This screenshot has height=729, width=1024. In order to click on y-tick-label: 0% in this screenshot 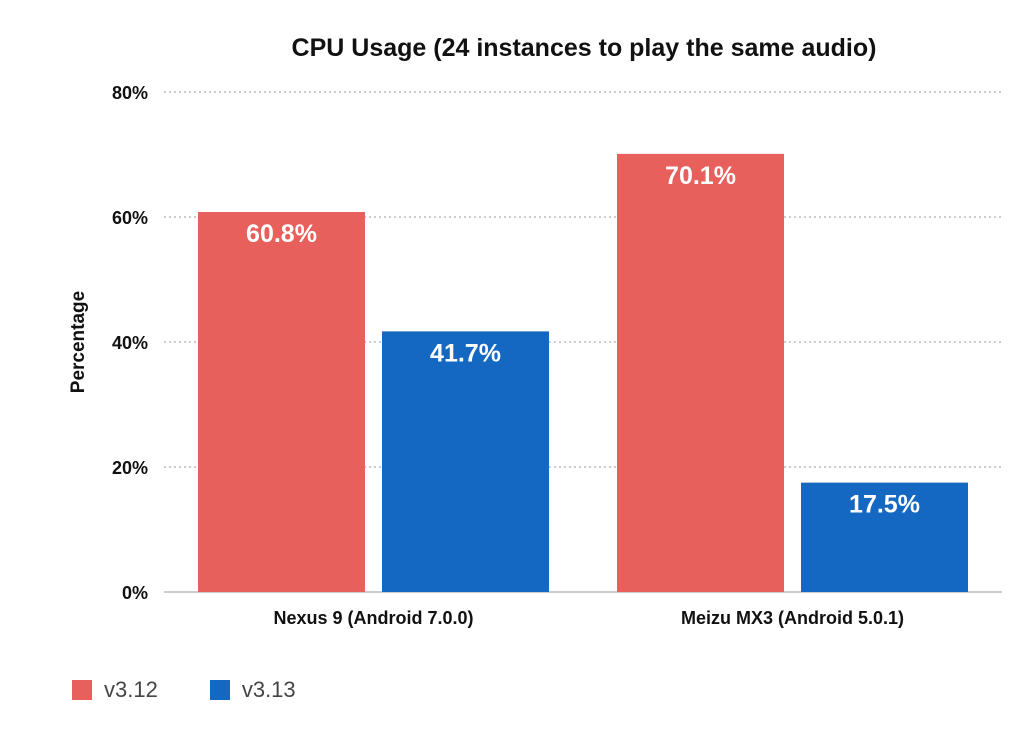, I will do `click(135, 593)`.